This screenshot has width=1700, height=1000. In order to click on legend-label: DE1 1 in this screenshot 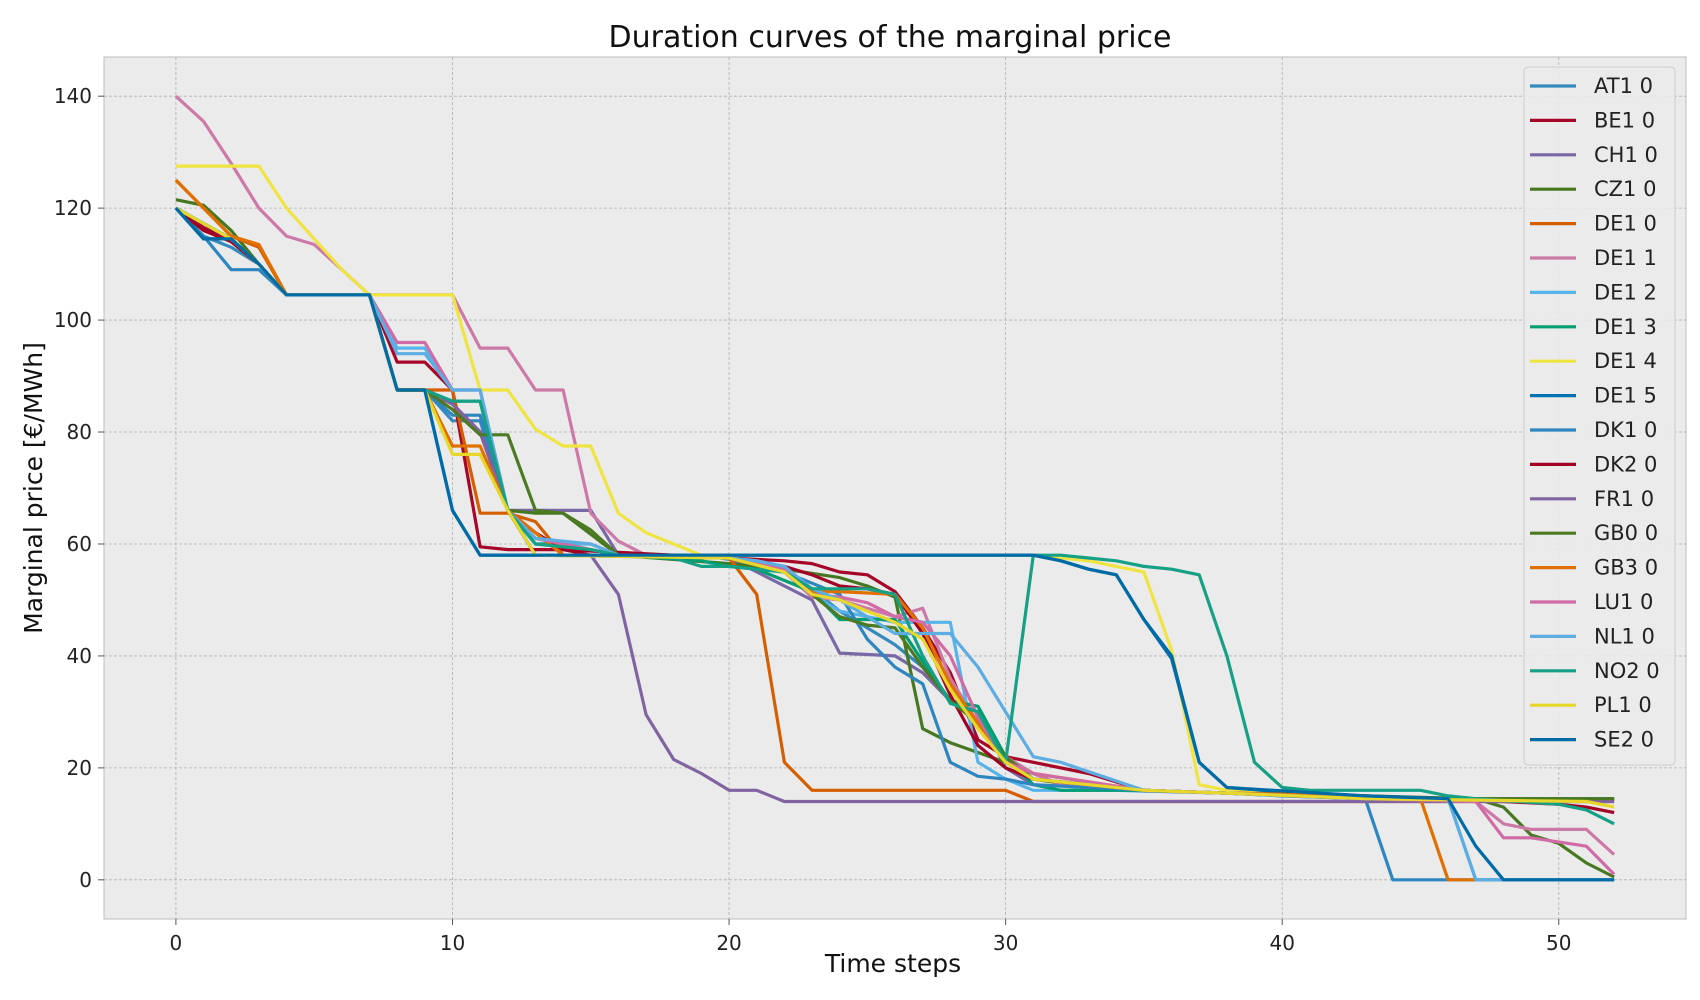, I will do `click(1625, 258)`.